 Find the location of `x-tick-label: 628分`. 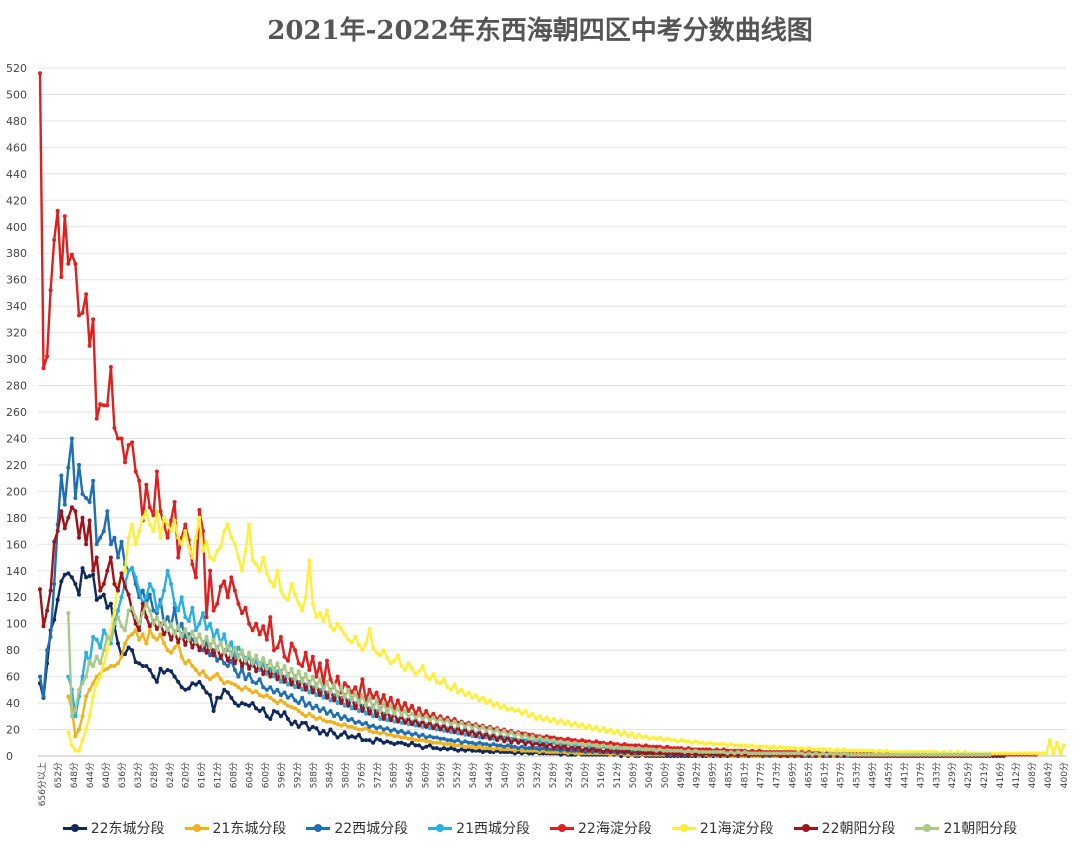

x-tick-label: 628分 is located at coordinates (154, 775).